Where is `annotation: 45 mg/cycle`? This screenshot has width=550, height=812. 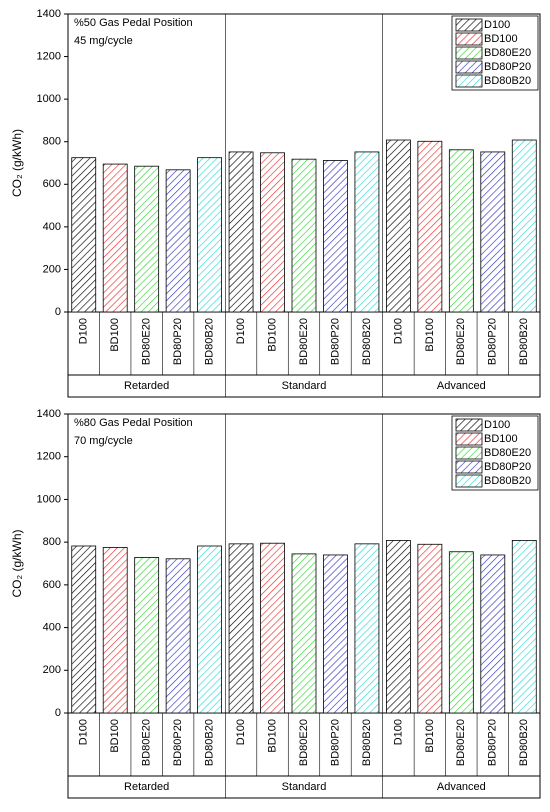 annotation: 45 mg/cycle is located at coordinates (103, 41).